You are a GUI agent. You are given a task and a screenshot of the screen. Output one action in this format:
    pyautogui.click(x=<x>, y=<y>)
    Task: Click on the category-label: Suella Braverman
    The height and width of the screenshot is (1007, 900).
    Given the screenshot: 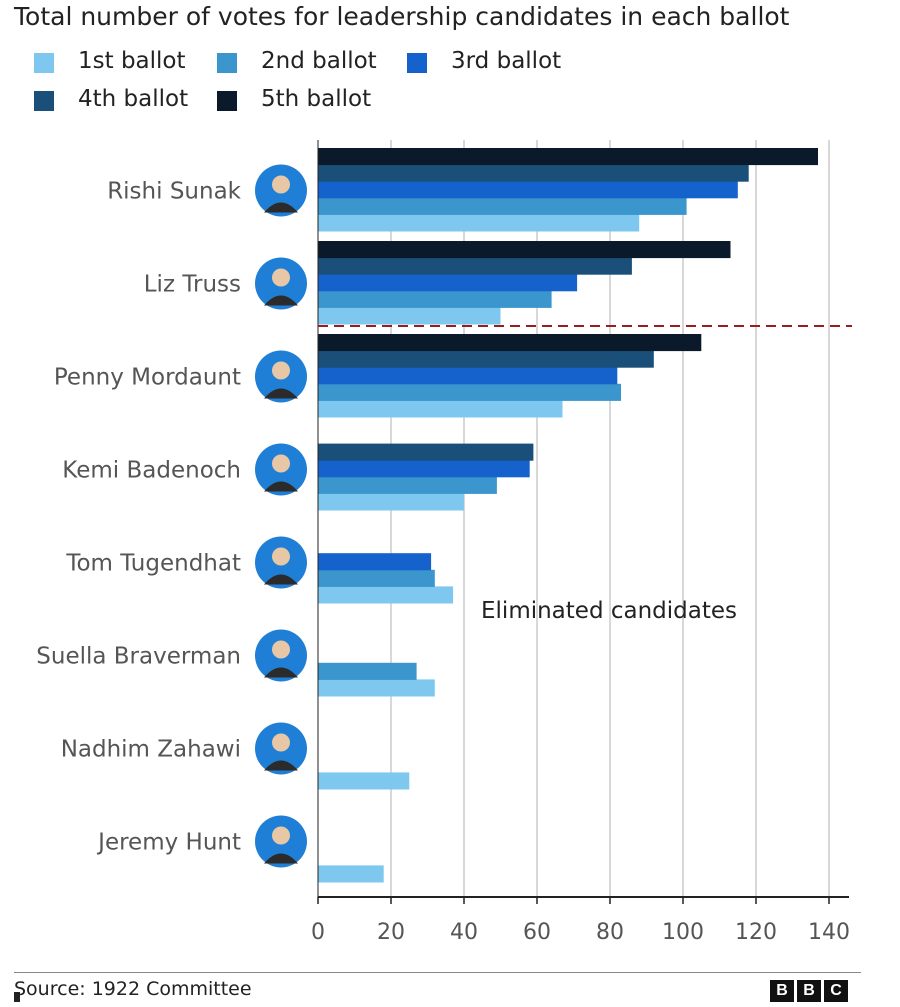 What is the action you would take?
    pyautogui.click(x=138, y=657)
    